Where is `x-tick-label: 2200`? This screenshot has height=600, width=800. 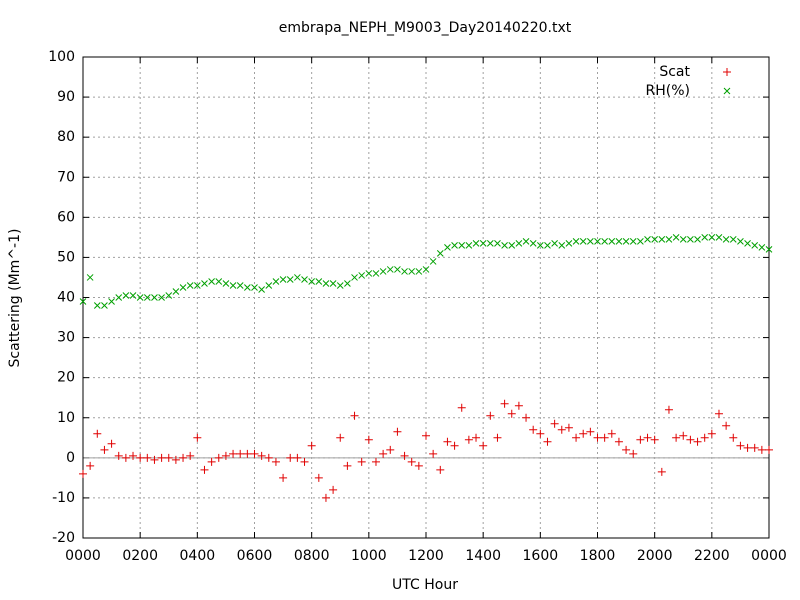 x-tick-label: 2200 is located at coordinates (712, 556).